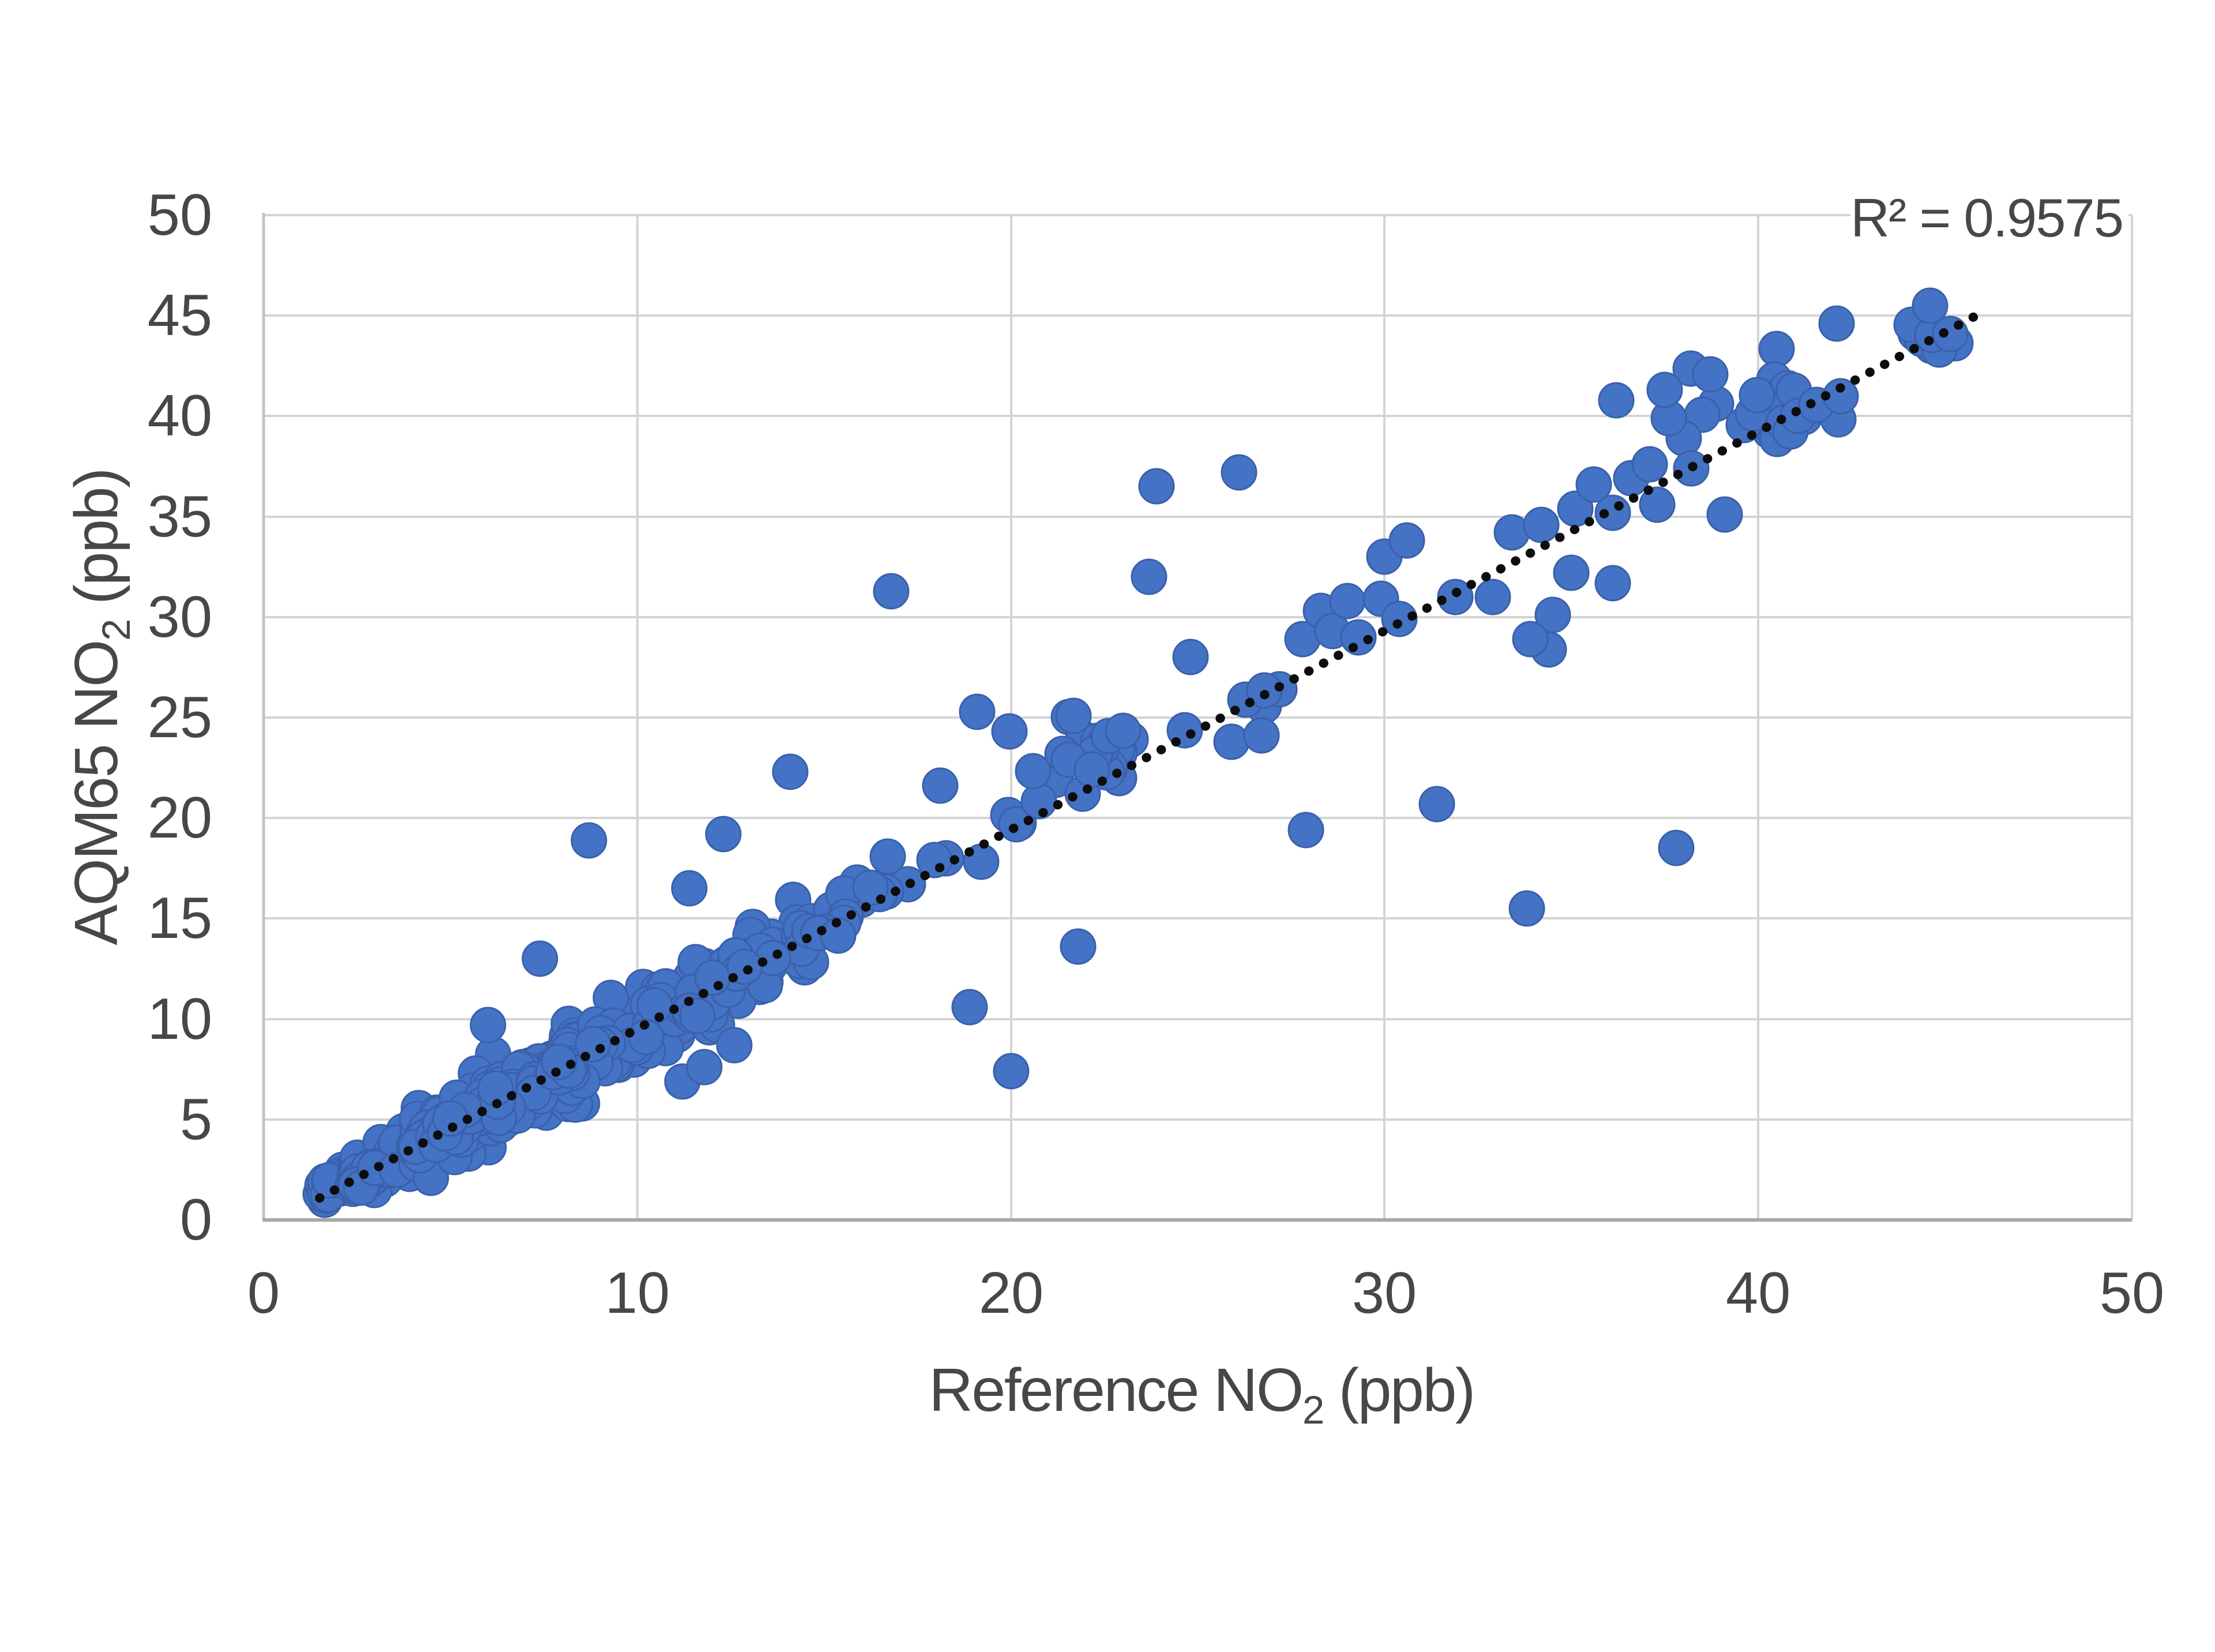  I want to click on svg-text: Reference NO2 (ppb), so click(1201, 1394).